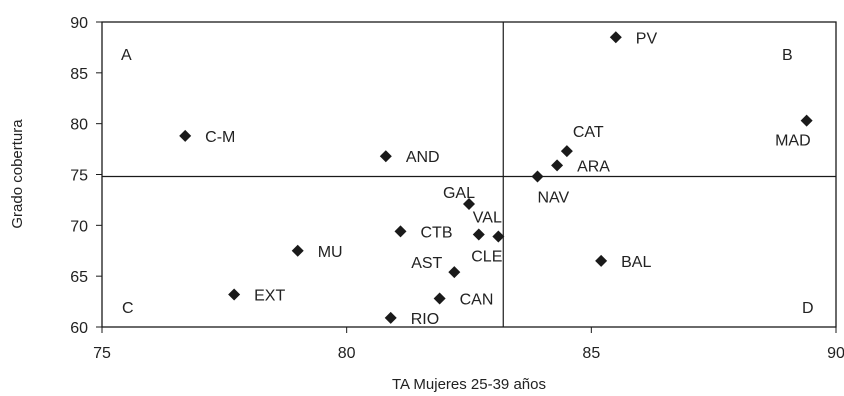 This screenshot has height=396, width=844. I want to click on data-point-label: AST, so click(426, 263).